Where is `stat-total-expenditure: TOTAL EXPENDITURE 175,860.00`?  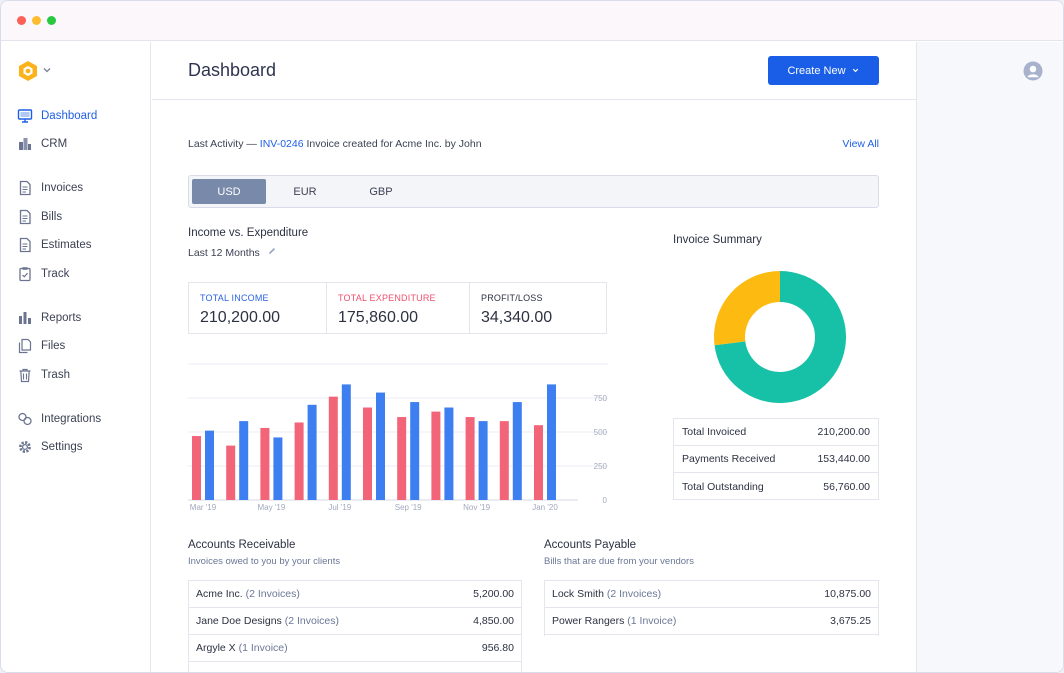 stat-total-expenditure: TOTAL EXPENDITURE 175,860.00 is located at coordinates (398, 308).